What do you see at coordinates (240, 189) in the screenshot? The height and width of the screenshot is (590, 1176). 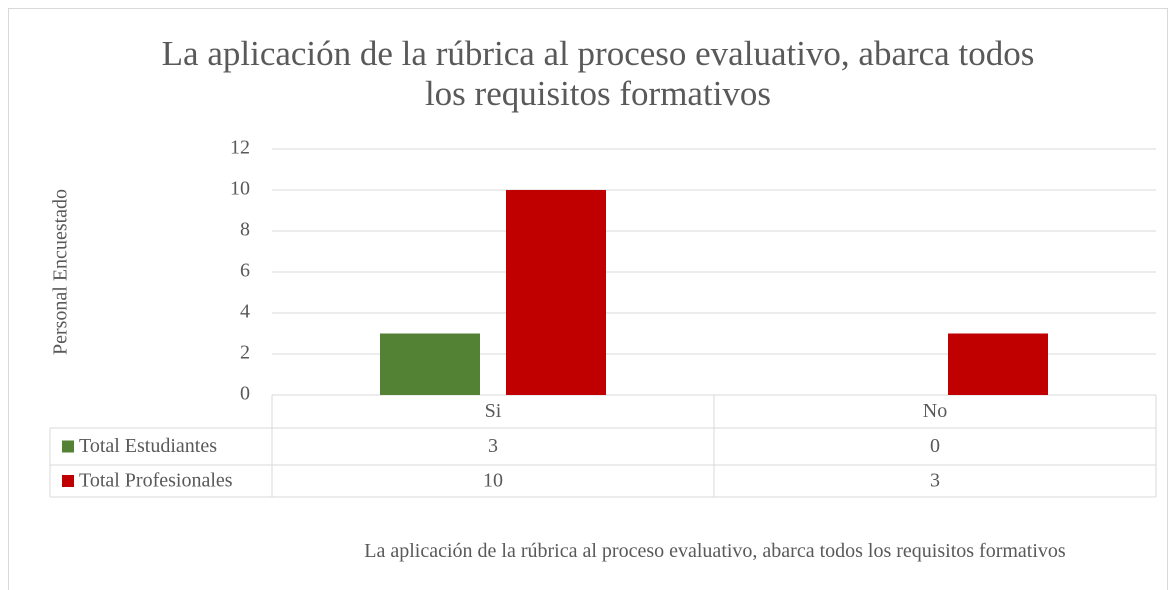 I see `y-tick-label: 10` at bounding box center [240, 189].